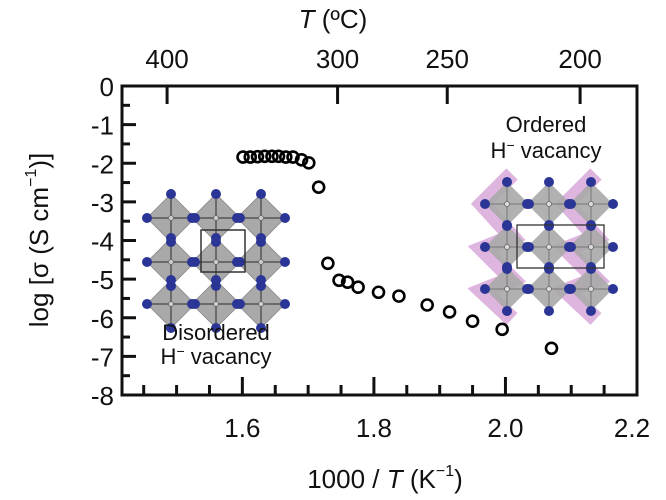  I want to click on disordered-structure-inset, so click(216, 261).